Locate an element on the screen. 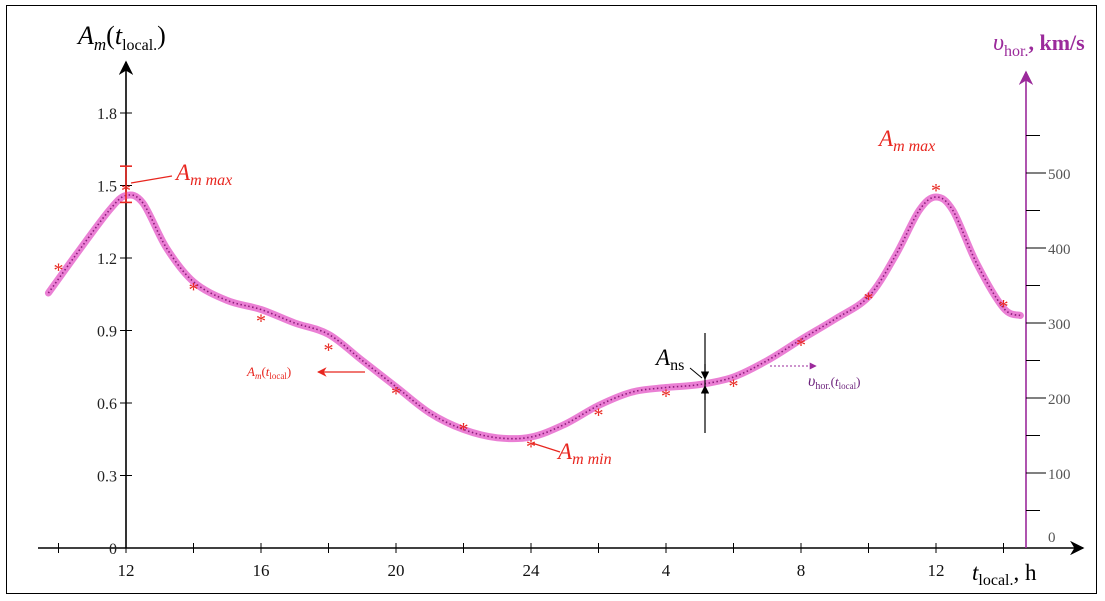 Image resolution: width=1105 pixels, height=601 pixels. left-axis-title-arg: t is located at coordinates (119, 35).